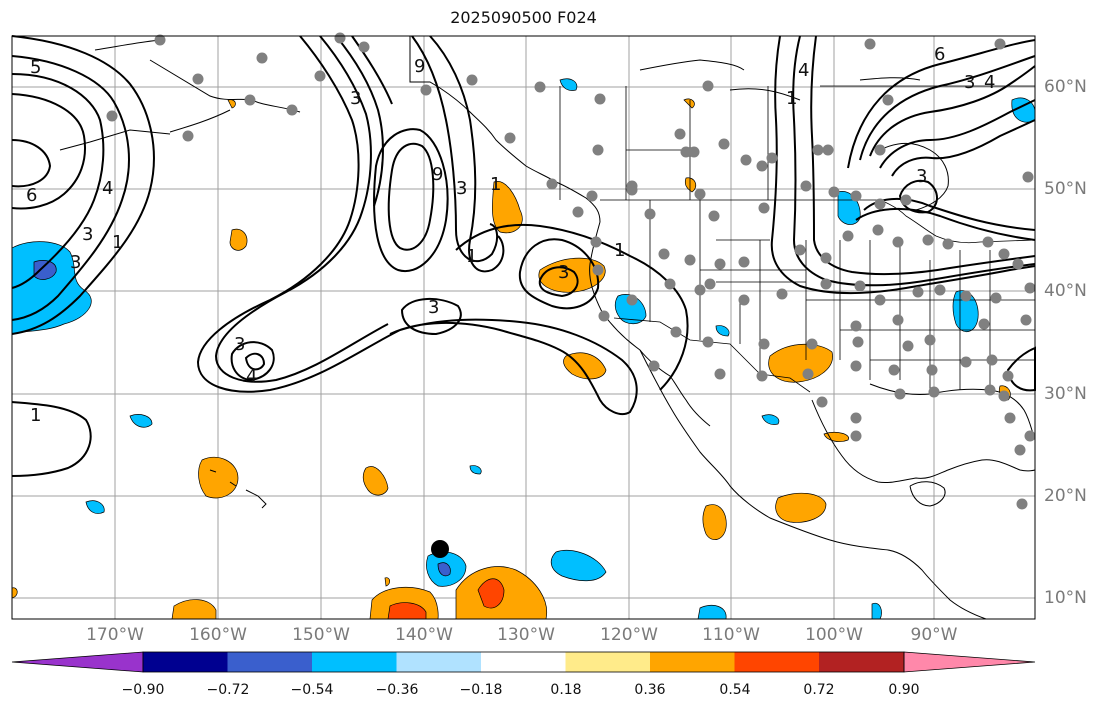 The width and height of the screenshot is (1105, 712). What do you see at coordinates (1065, 87) in the screenshot?
I see `latitude-label: 60°N` at bounding box center [1065, 87].